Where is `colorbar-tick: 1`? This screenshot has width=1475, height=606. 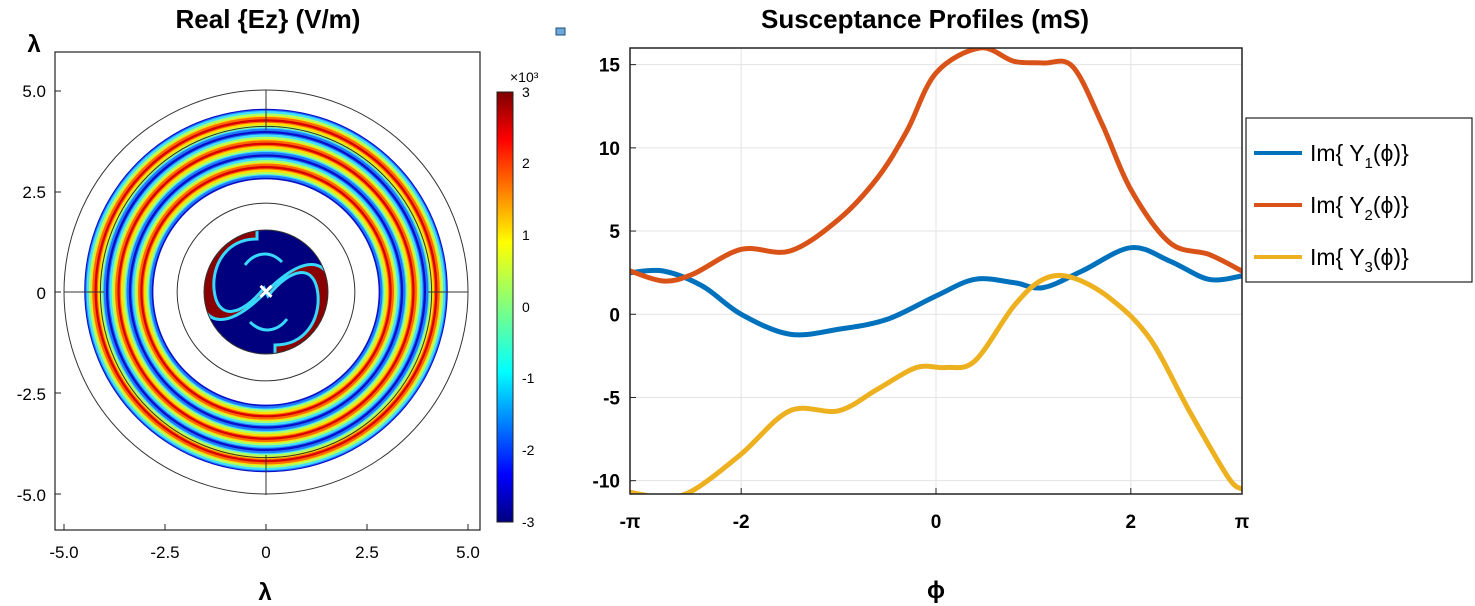
colorbar-tick: 1 is located at coordinates (526, 235).